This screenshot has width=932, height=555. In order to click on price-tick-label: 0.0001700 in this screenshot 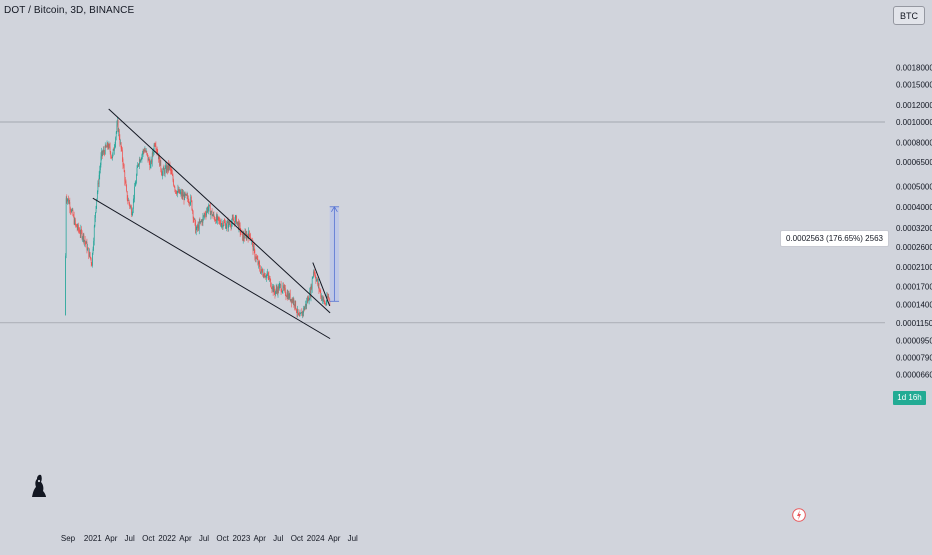, I will do `click(914, 287)`.